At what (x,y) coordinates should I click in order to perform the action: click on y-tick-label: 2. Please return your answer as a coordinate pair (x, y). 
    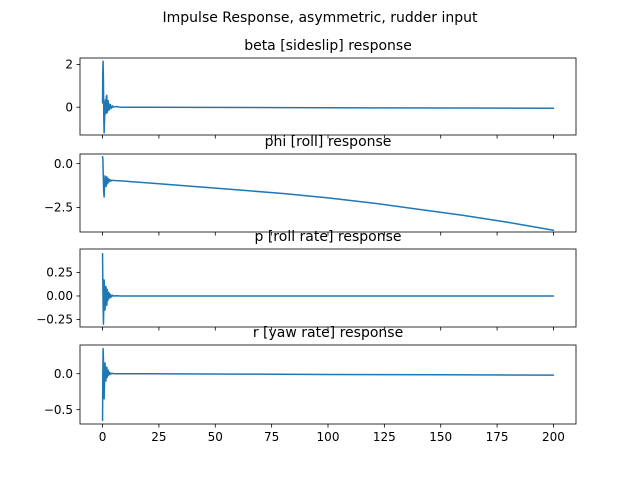
    Looking at the image, I should click on (69, 65).